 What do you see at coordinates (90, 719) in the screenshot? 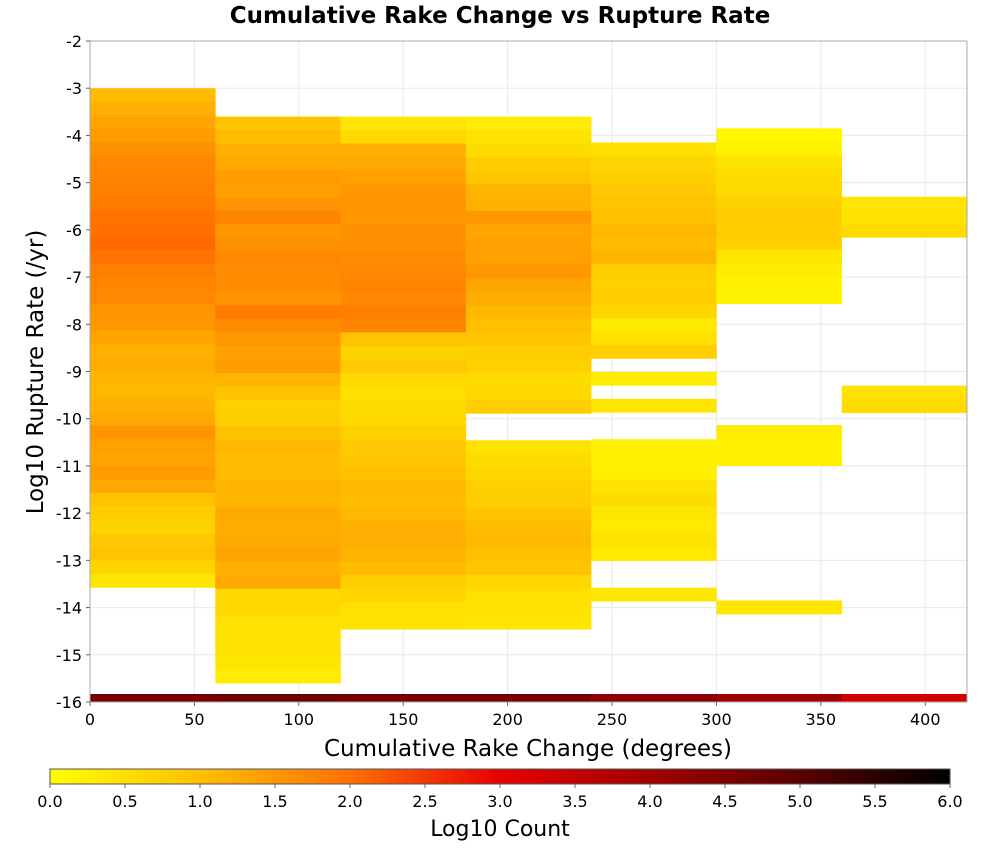
I see `x-tick-label: 0` at bounding box center [90, 719].